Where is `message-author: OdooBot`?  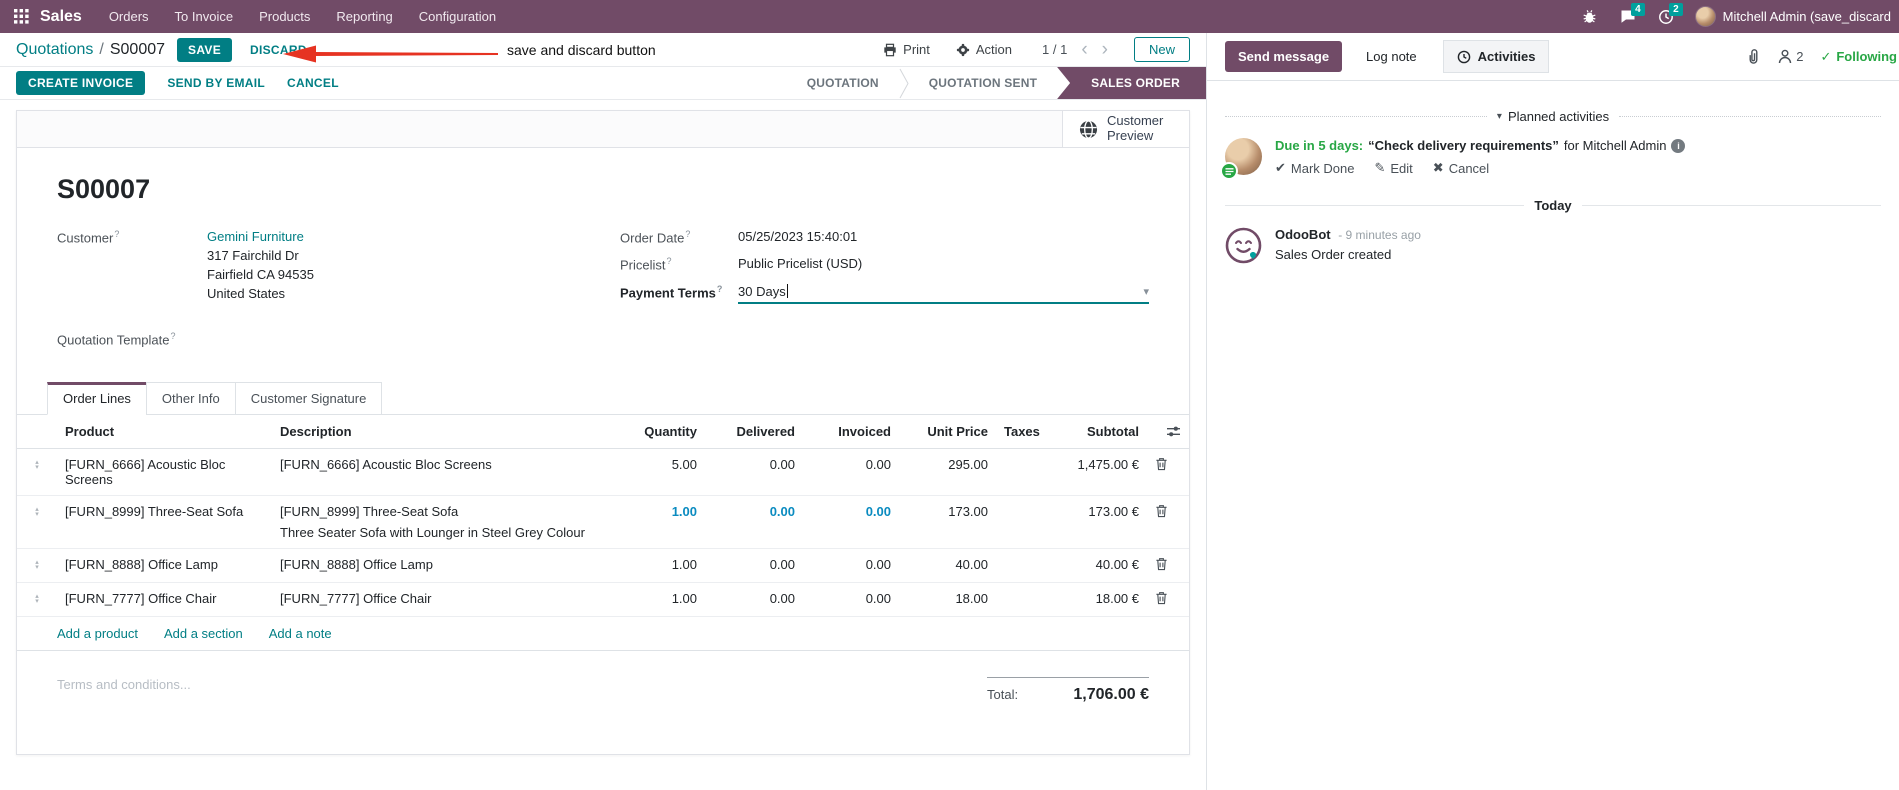 message-author: OdooBot is located at coordinates (1303, 234).